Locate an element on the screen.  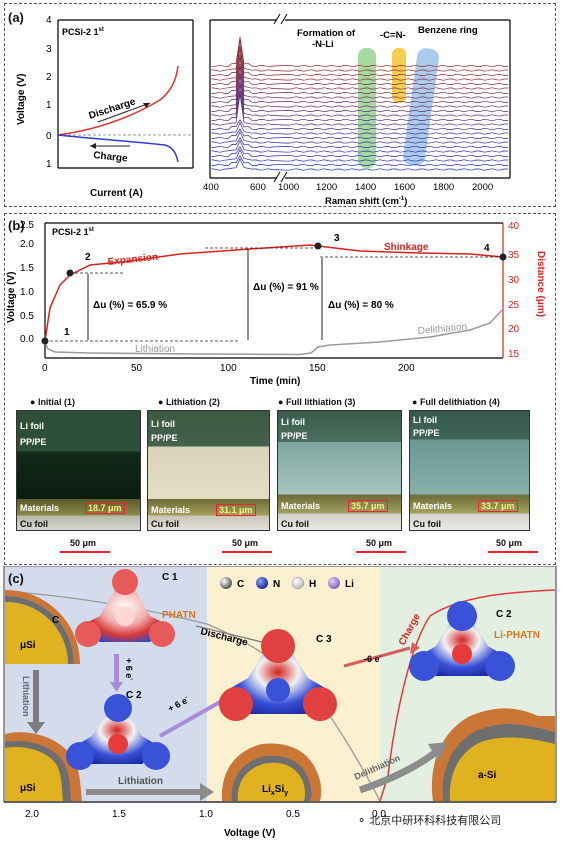
minus6e-label: -6 e- is located at coordinates (373, 659).